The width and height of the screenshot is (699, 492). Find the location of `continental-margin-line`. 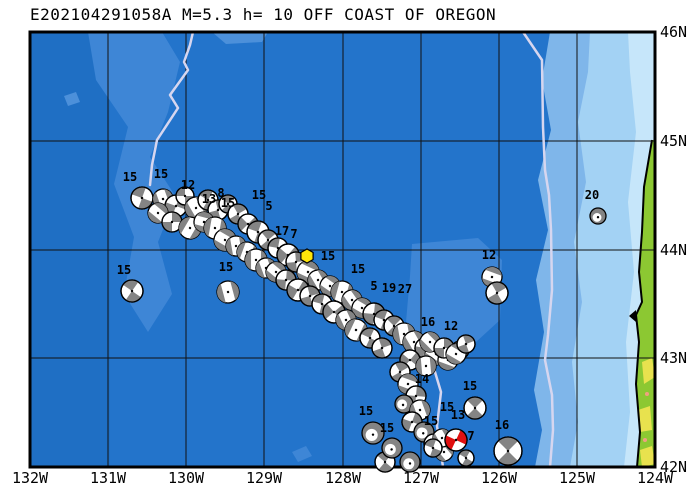

continental-margin-line is located at coordinates (538, 249).